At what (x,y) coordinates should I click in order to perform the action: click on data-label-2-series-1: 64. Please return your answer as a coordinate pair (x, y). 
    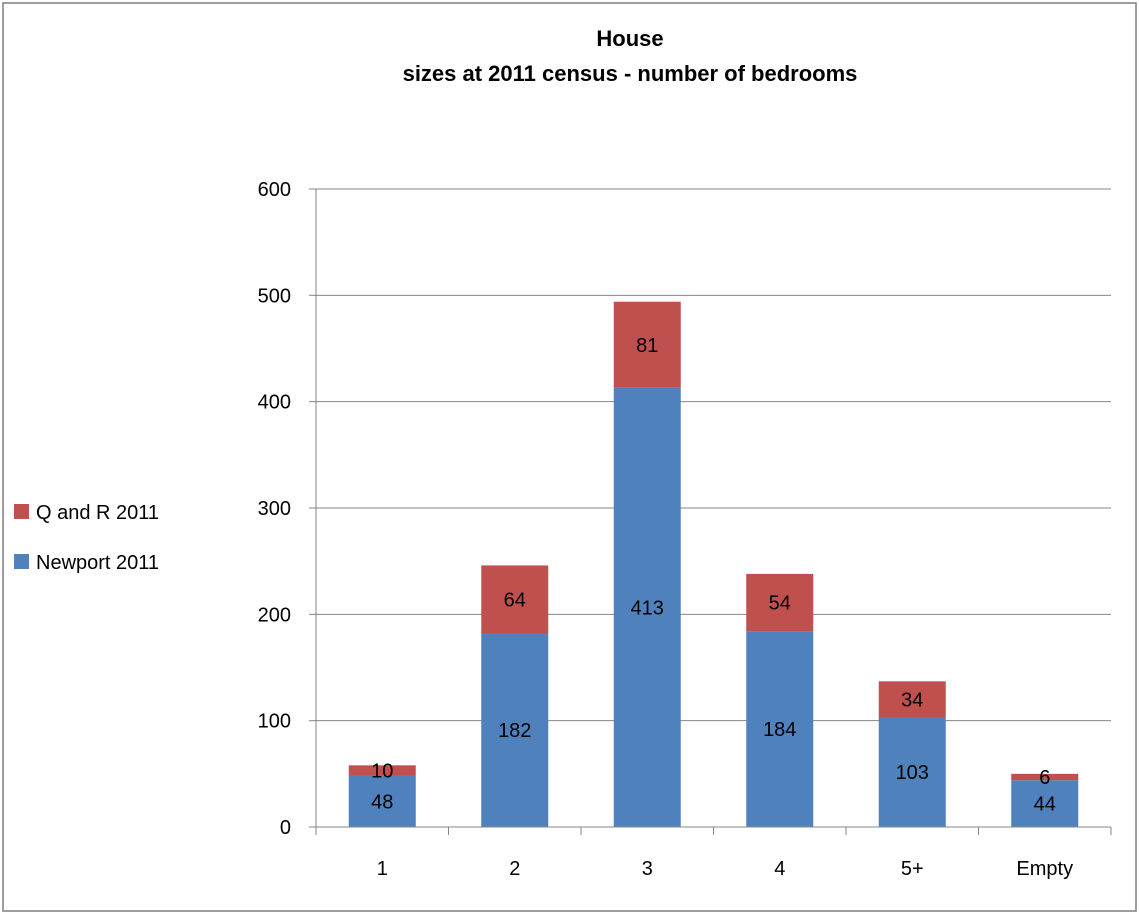
    Looking at the image, I should click on (515, 600).